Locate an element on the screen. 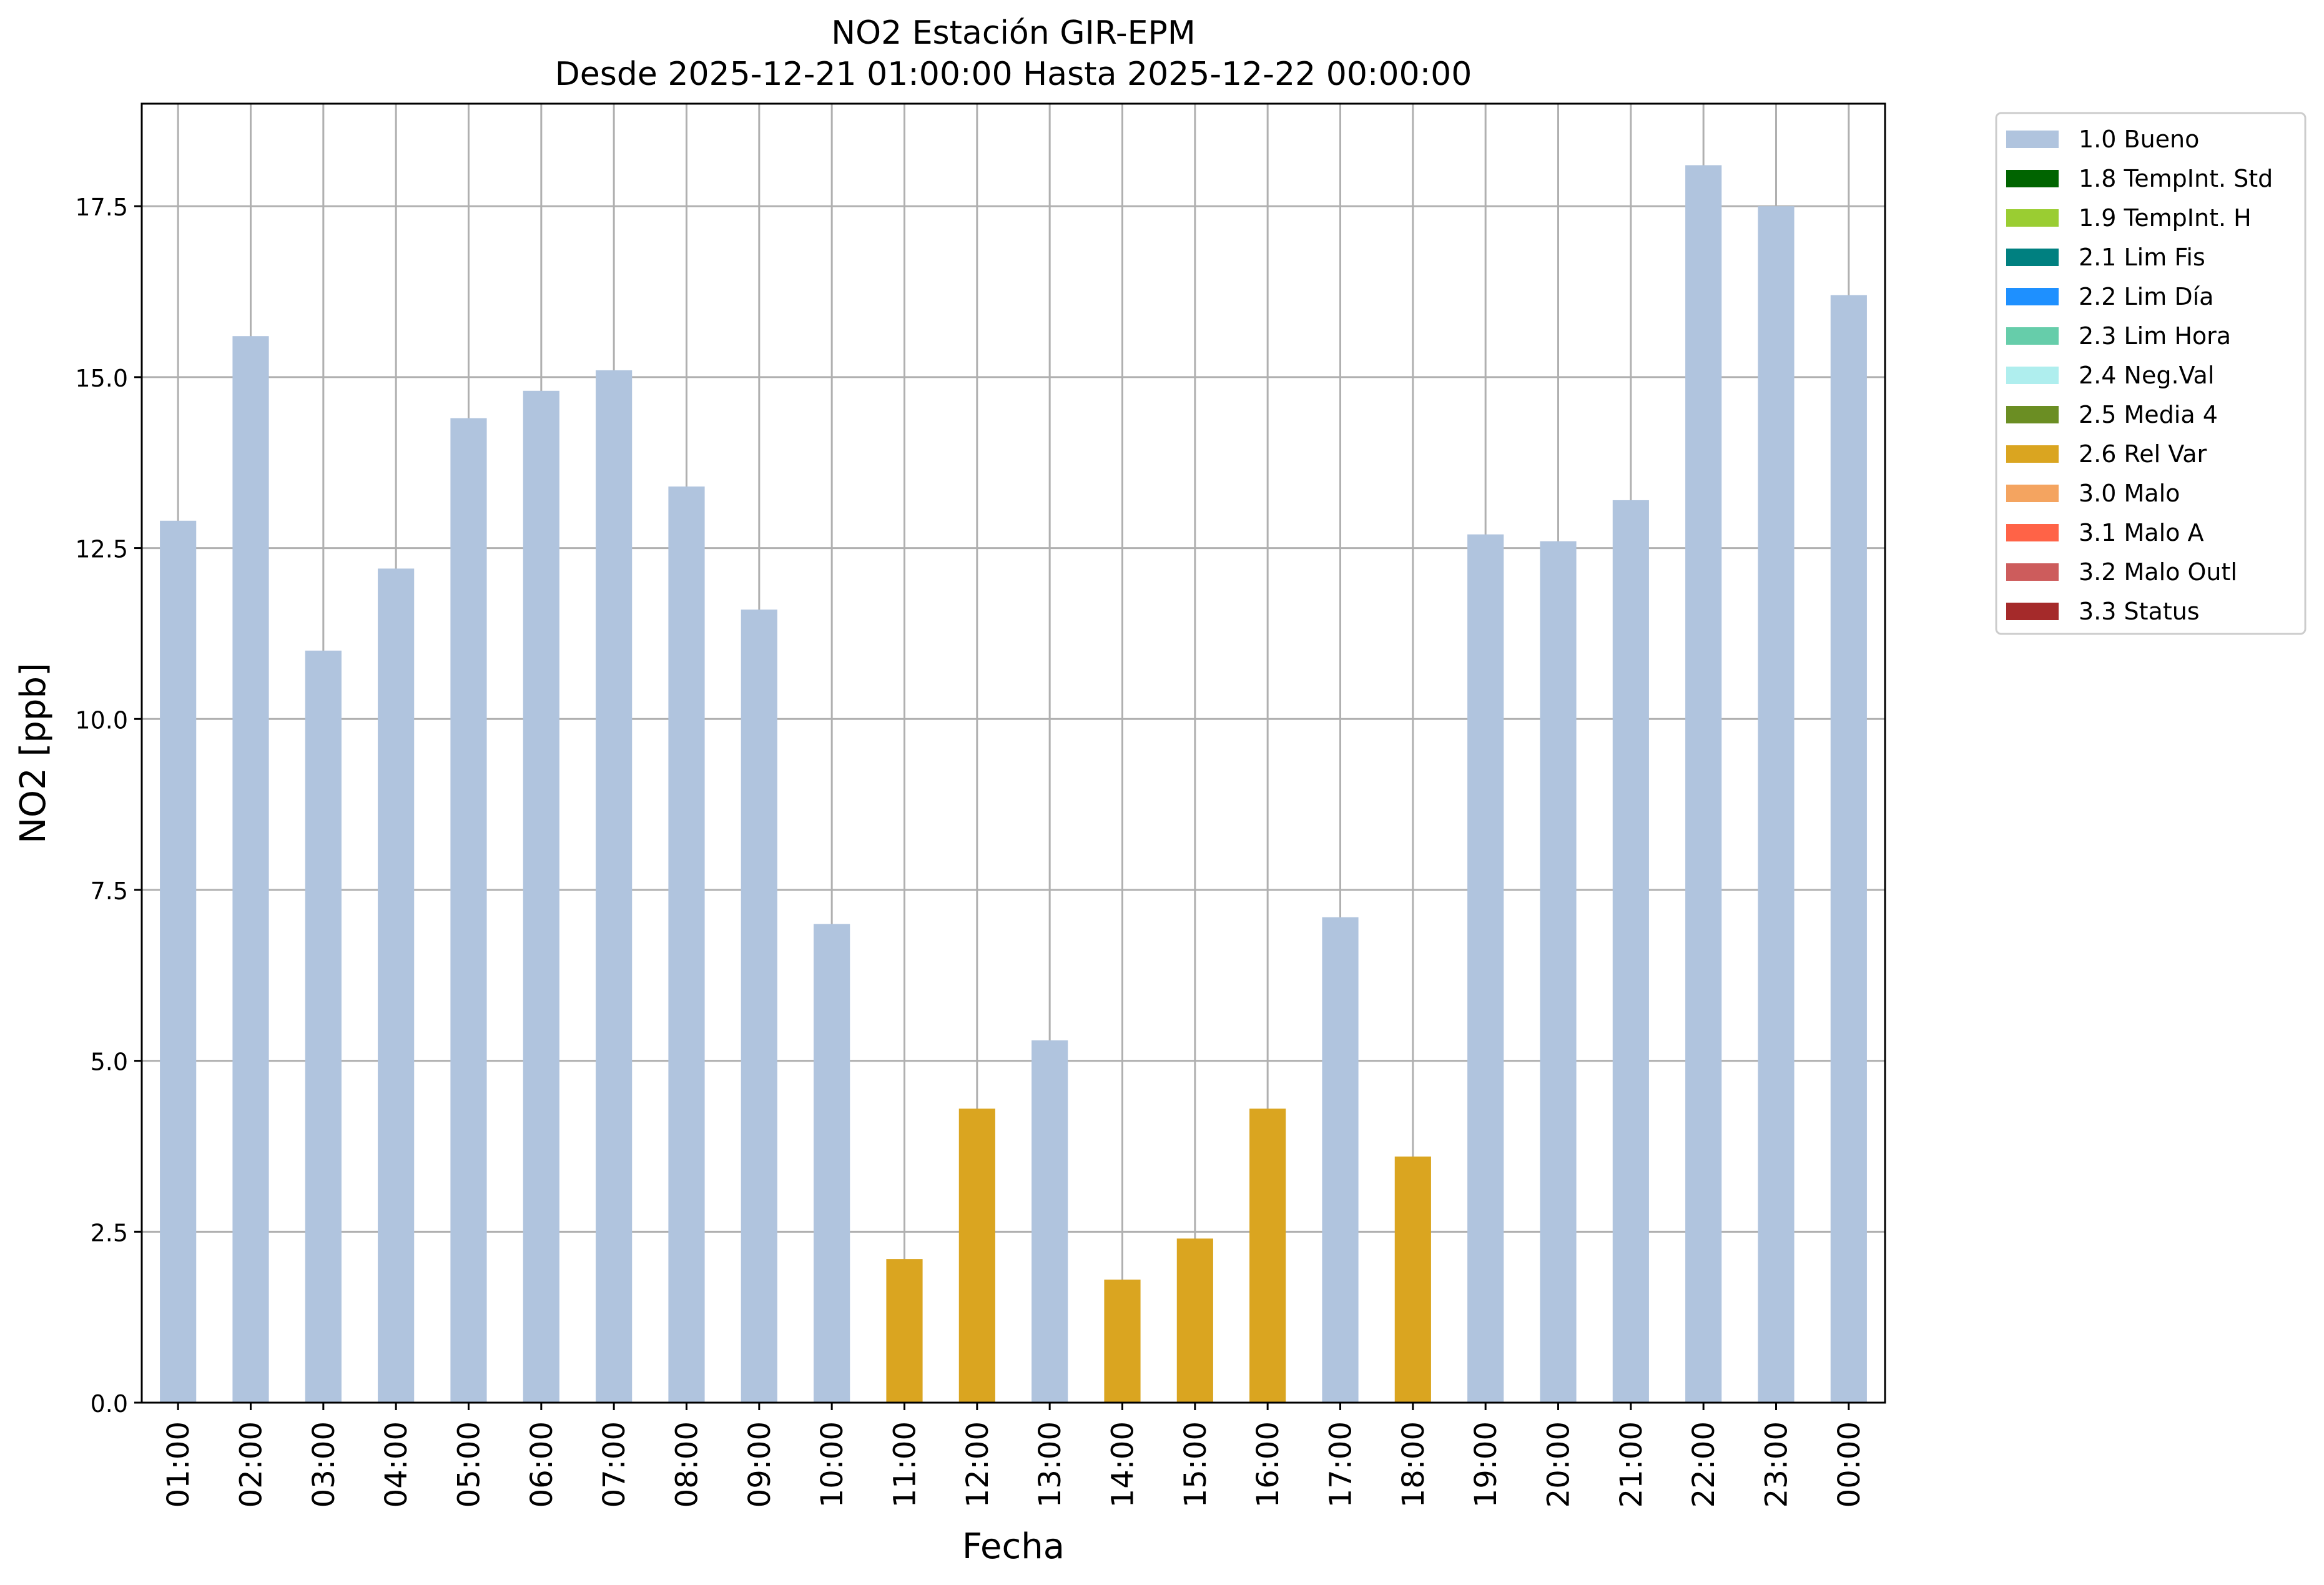 The height and width of the screenshot is (1585, 2324). bar-21:00 is located at coordinates (1630, 951).